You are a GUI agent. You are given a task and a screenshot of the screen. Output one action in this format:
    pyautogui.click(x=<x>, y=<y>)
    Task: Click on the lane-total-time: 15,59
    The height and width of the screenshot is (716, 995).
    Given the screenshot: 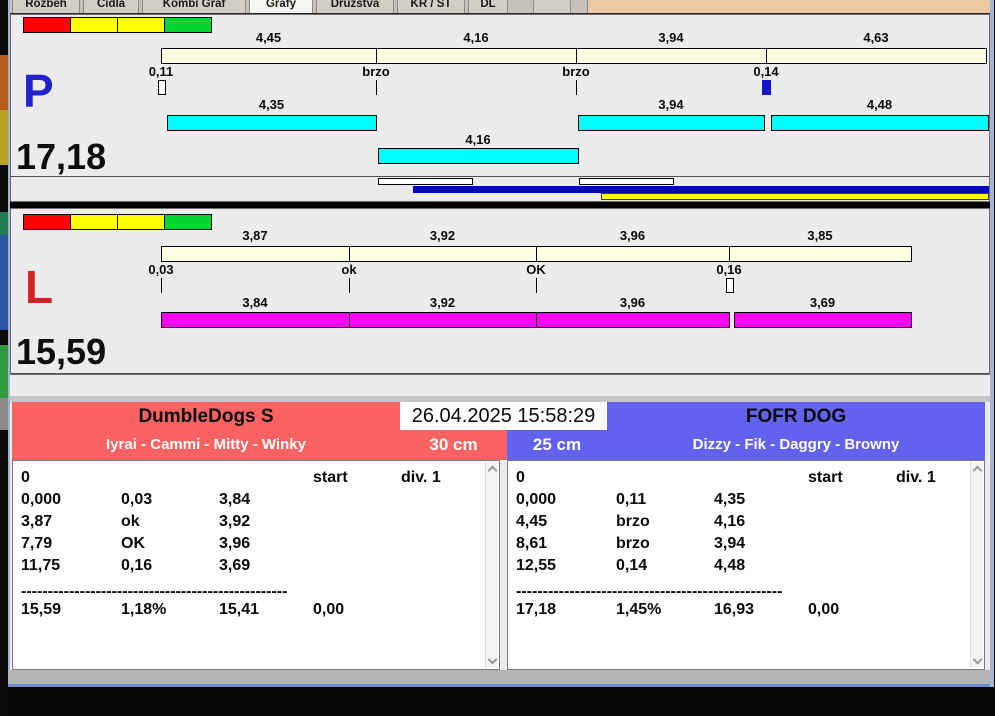 What is the action you would take?
    pyautogui.click(x=61, y=351)
    